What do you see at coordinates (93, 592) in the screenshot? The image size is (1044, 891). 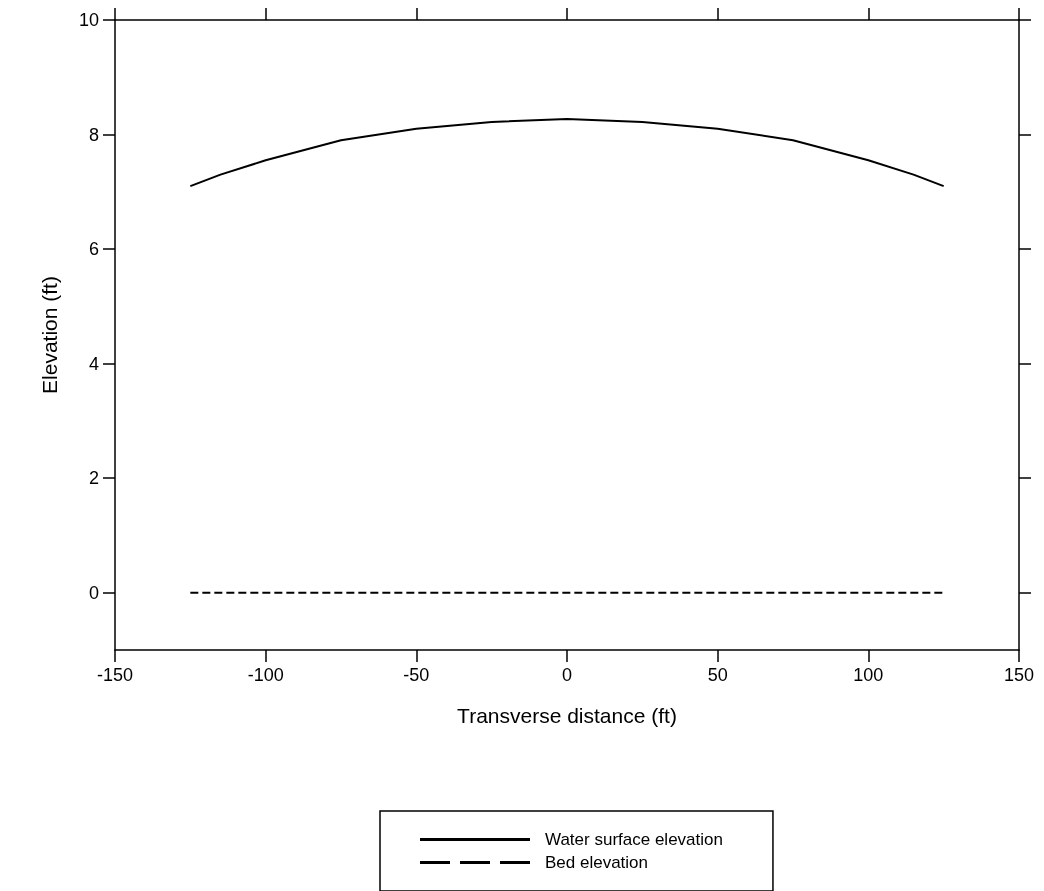 I see `y-tick-label: 0` at bounding box center [93, 592].